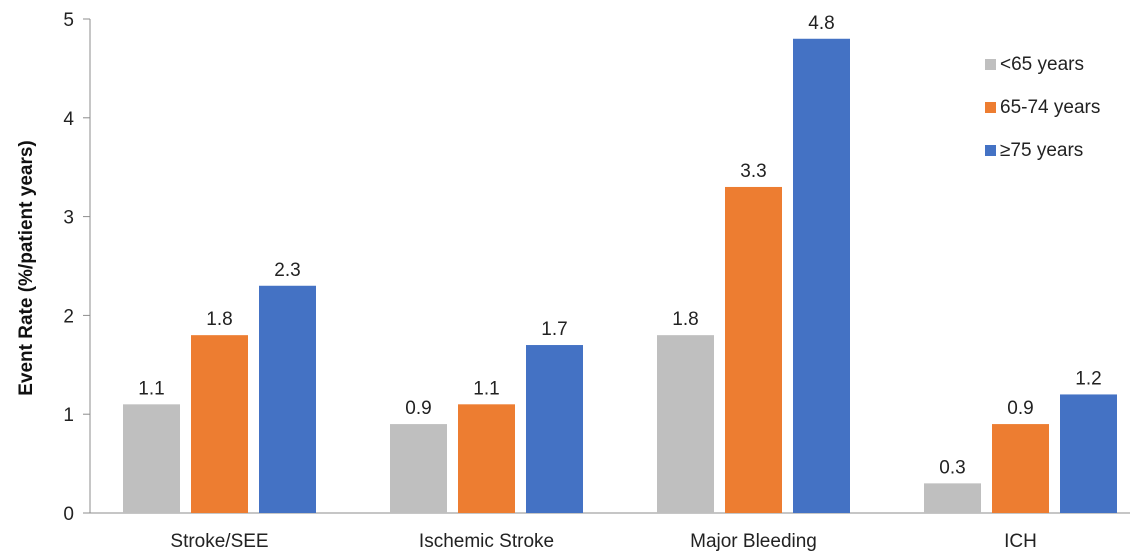  What do you see at coordinates (219, 541) in the screenshot?
I see `x-category-label: Stroke/SEE` at bounding box center [219, 541].